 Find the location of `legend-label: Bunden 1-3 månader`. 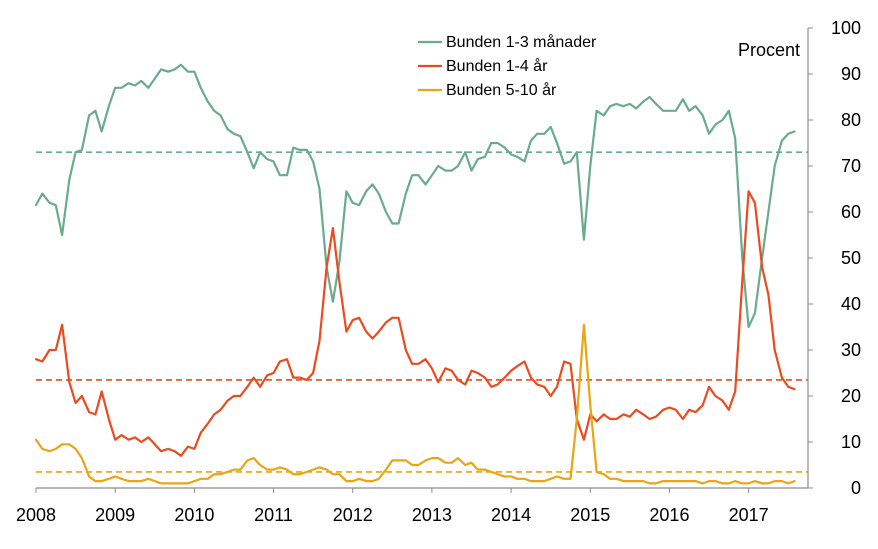

legend-label: Bunden 1-3 månader is located at coordinates (521, 42).